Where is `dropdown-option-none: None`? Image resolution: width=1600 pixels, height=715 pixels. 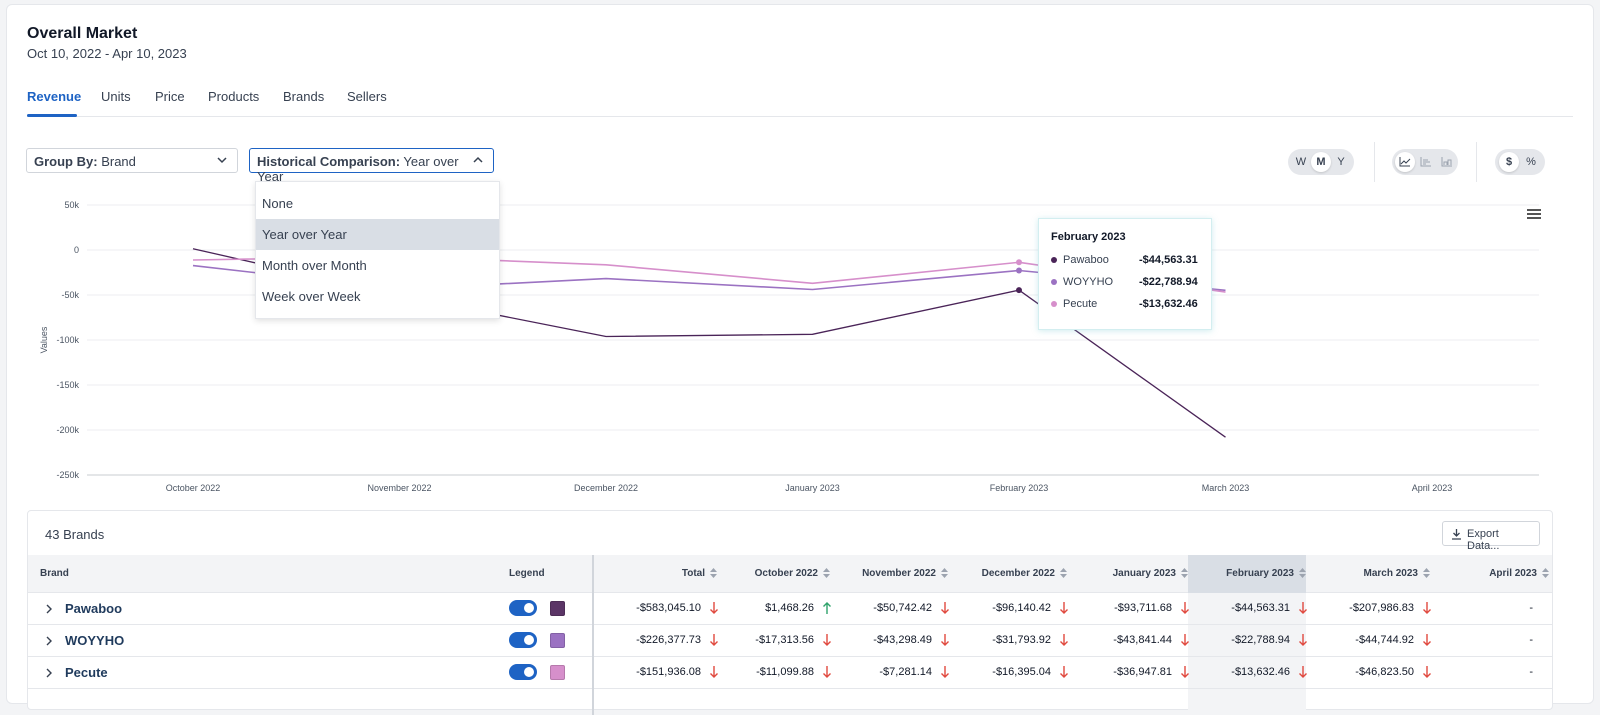
dropdown-option-none: None is located at coordinates (278, 203).